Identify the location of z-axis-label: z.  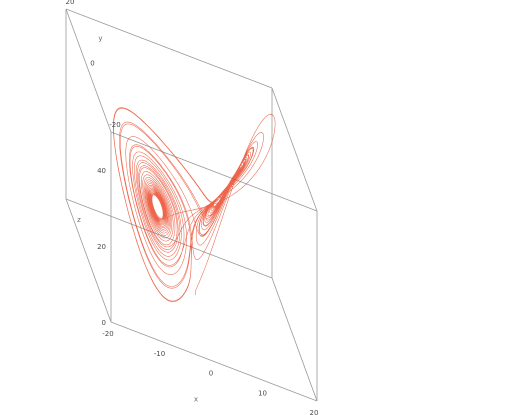
(79, 220).